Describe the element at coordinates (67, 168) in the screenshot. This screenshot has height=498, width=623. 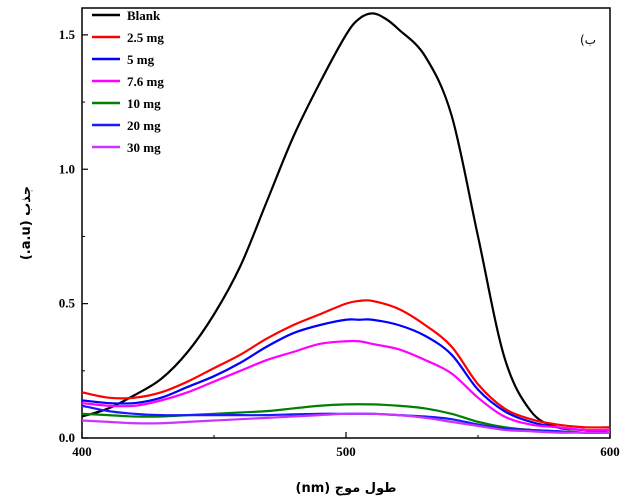
I see `y-tick-label: 1.0` at that location.